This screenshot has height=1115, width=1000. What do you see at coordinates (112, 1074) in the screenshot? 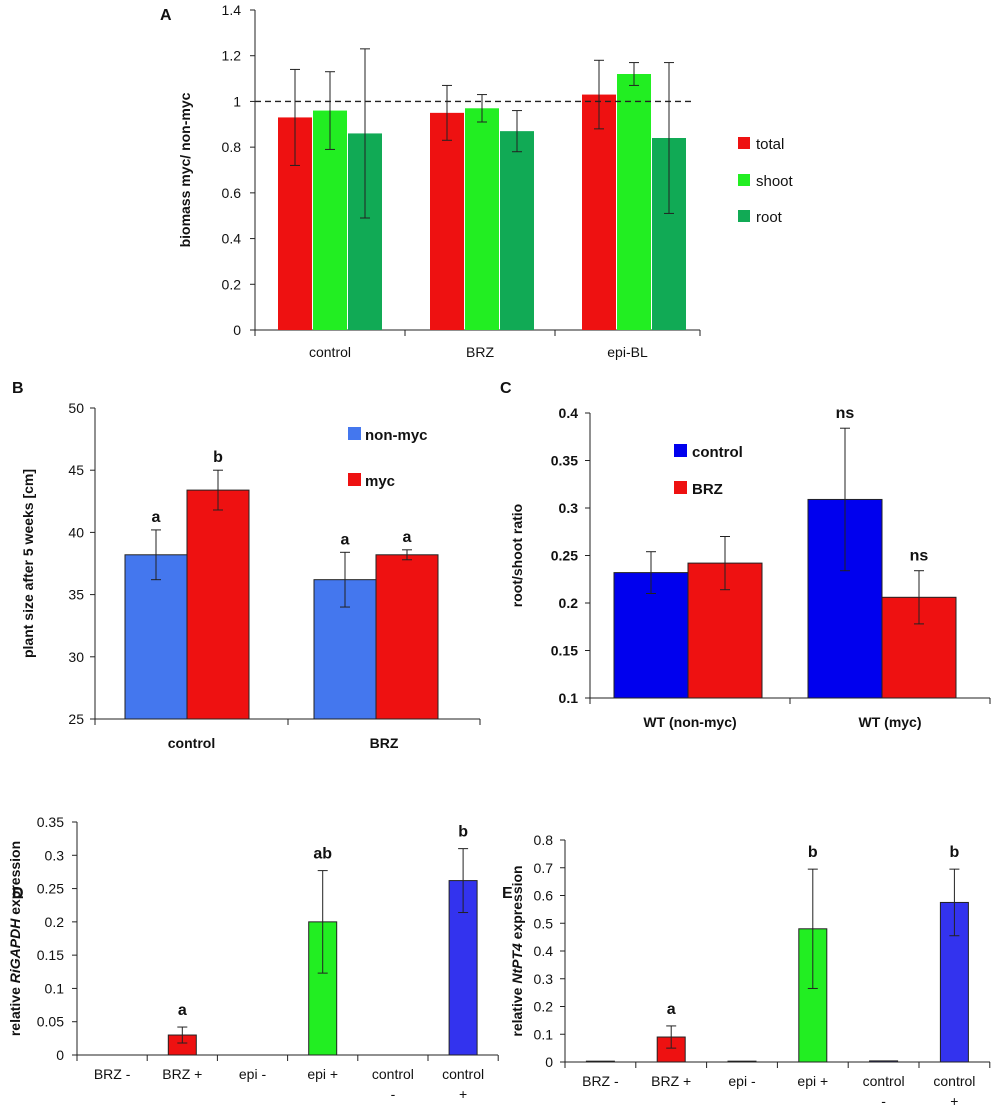
I see `D-x-tick-label: BRZ -` at bounding box center [112, 1074].